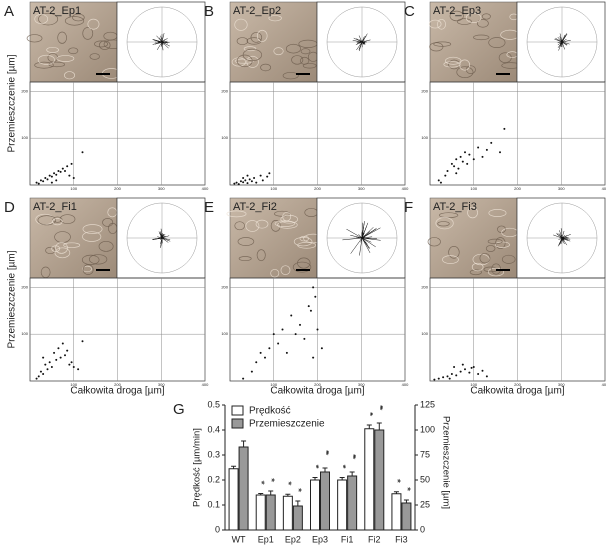 The height and width of the screenshot is (551, 606). Describe the element at coordinates (213, 454) in the screenshot. I see `y-tick-label: 0.3` at that location.